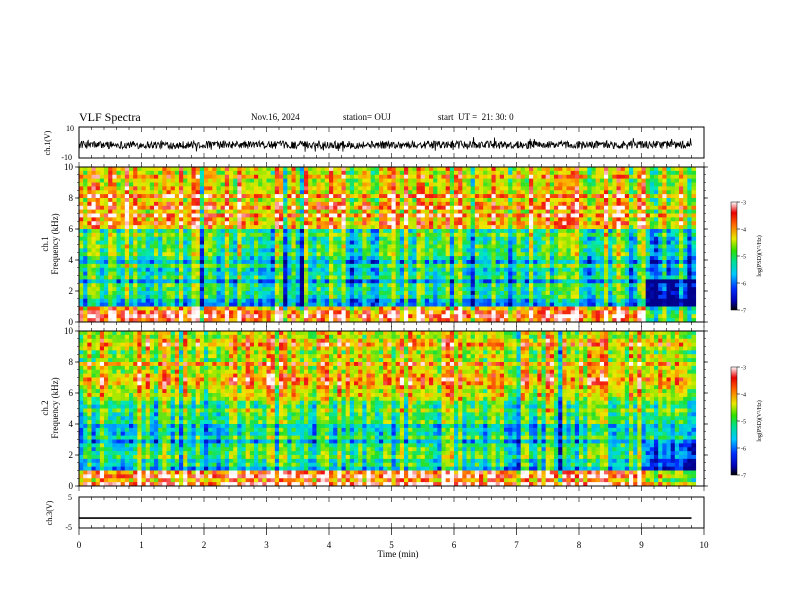 Image resolution: width=792 pixels, height=612 pixels. Describe the element at coordinates (705, 545) in the screenshot. I see `xtick-label: 10` at that location.